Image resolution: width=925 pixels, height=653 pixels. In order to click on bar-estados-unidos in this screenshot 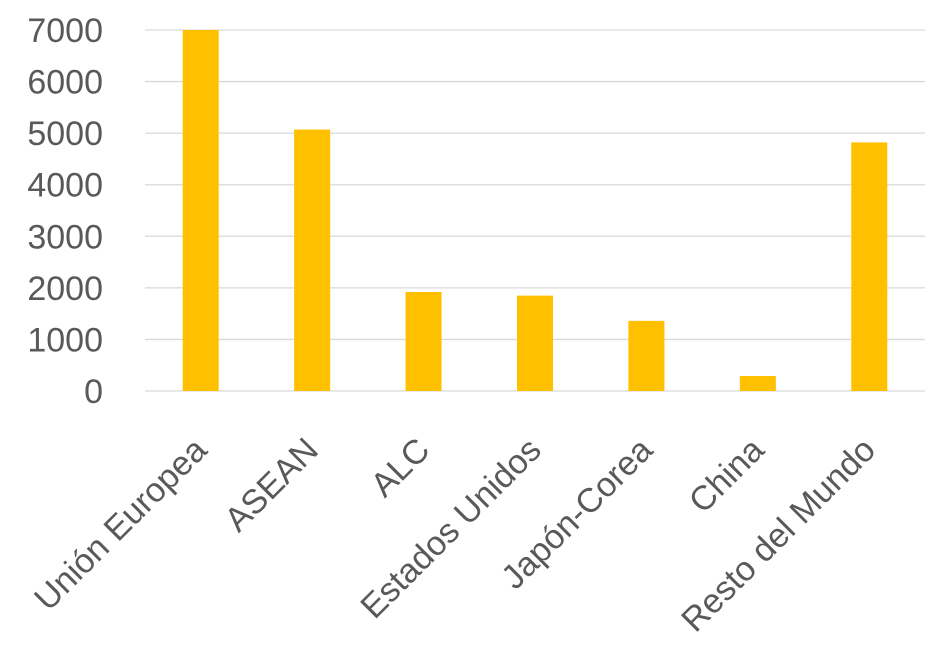, I will do `click(535, 343)`.